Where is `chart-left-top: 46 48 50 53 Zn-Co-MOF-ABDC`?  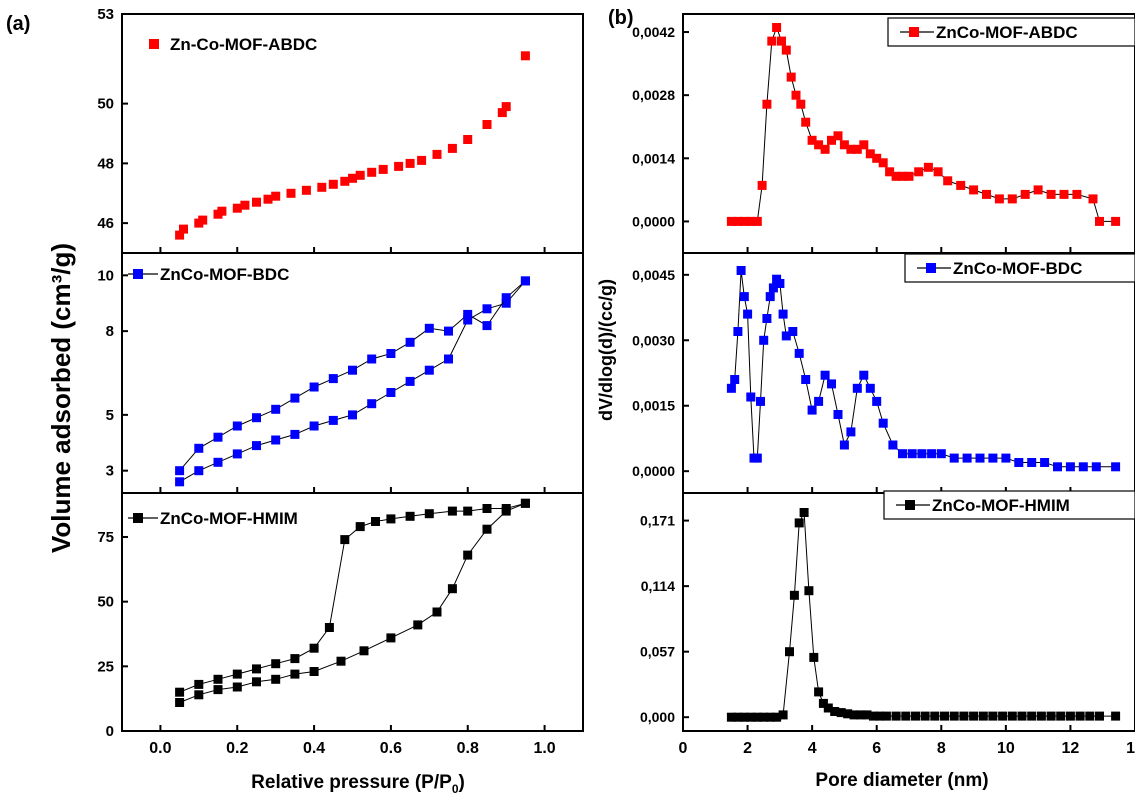
chart-left-top: 46 48 50 53 Zn-Co-MOF-ABDC is located at coordinates (340, 130).